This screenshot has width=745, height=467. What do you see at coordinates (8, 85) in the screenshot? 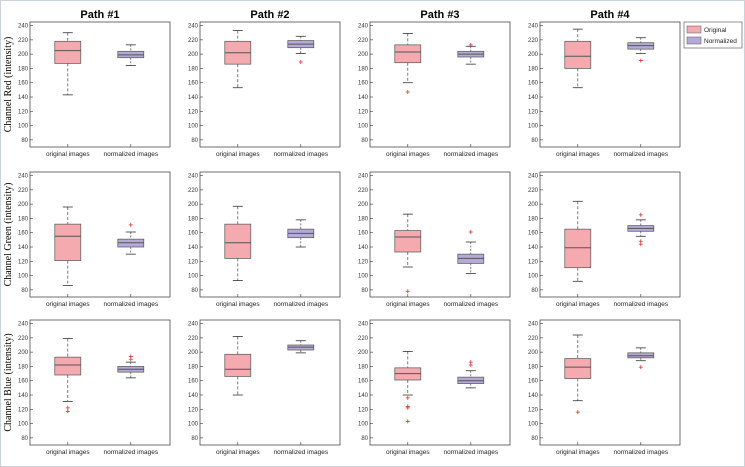
I see `row-label-1: Channel Red (intensity)` at bounding box center [8, 85].